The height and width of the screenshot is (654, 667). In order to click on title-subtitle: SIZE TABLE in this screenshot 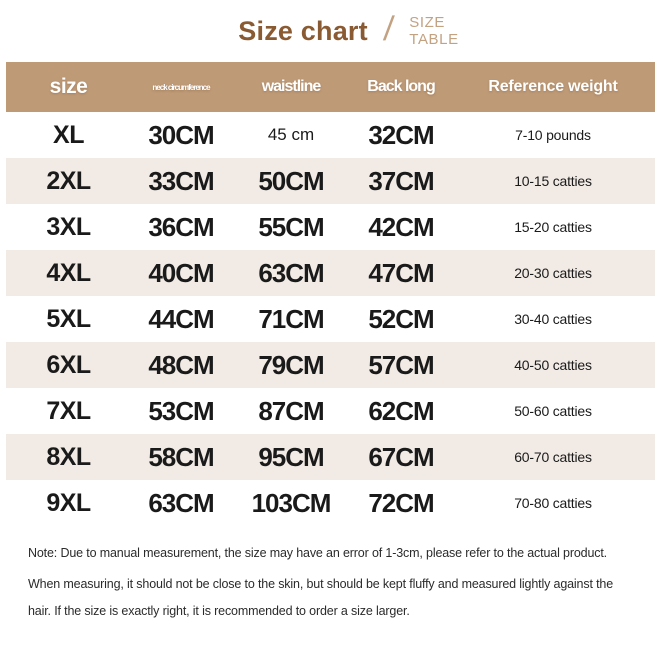, I will do `click(433, 31)`.